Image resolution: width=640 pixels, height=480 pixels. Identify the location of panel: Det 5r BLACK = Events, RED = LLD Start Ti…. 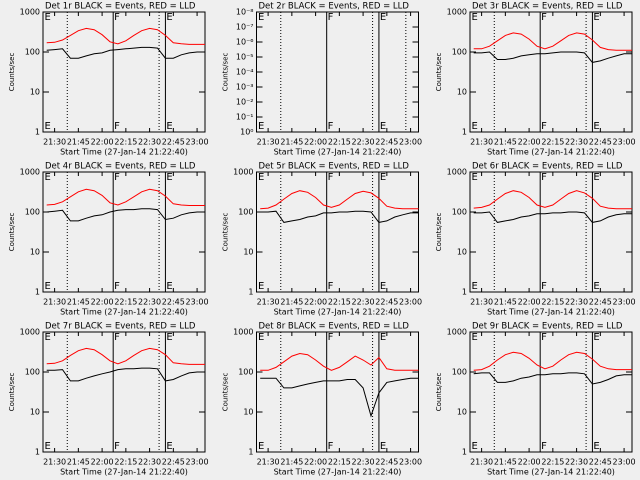
(322, 239).